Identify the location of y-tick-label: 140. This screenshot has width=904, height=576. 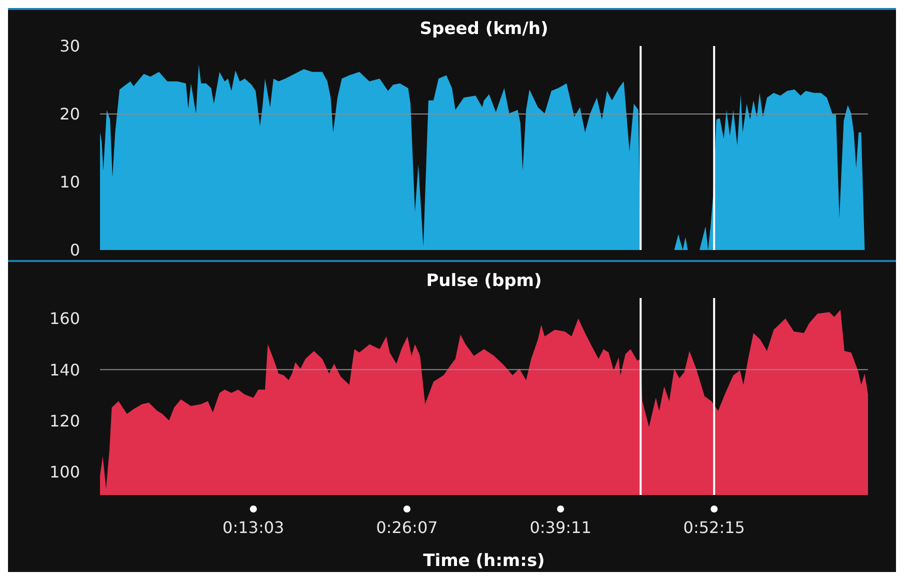
(64, 370).